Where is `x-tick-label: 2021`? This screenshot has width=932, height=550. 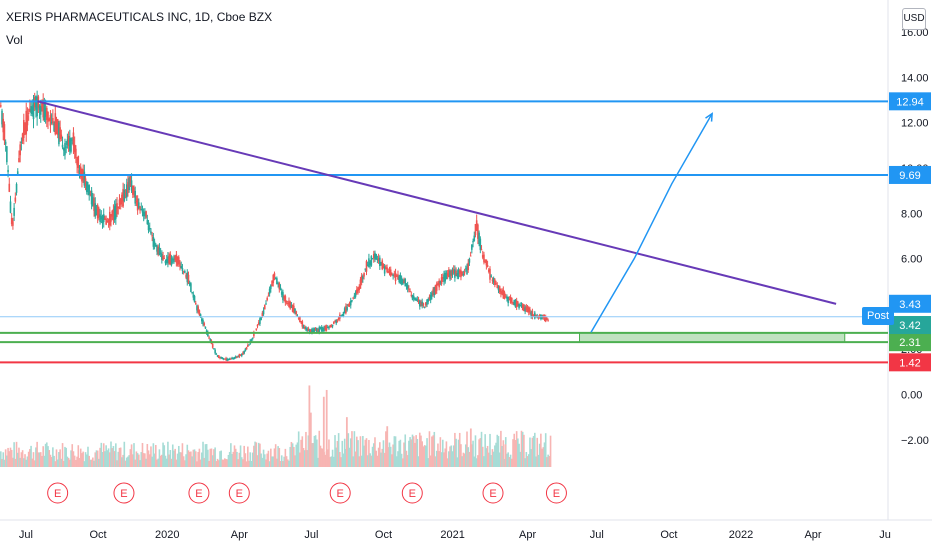 x-tick-label: 2021 is located at coordinates (452, 535).